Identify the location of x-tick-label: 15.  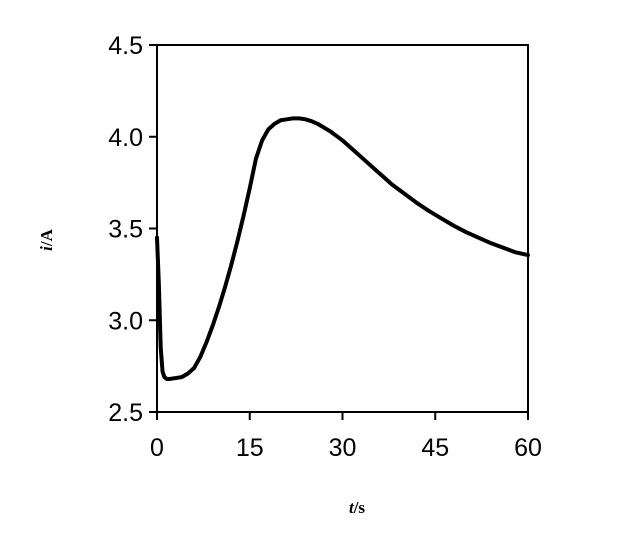
(250, 448).